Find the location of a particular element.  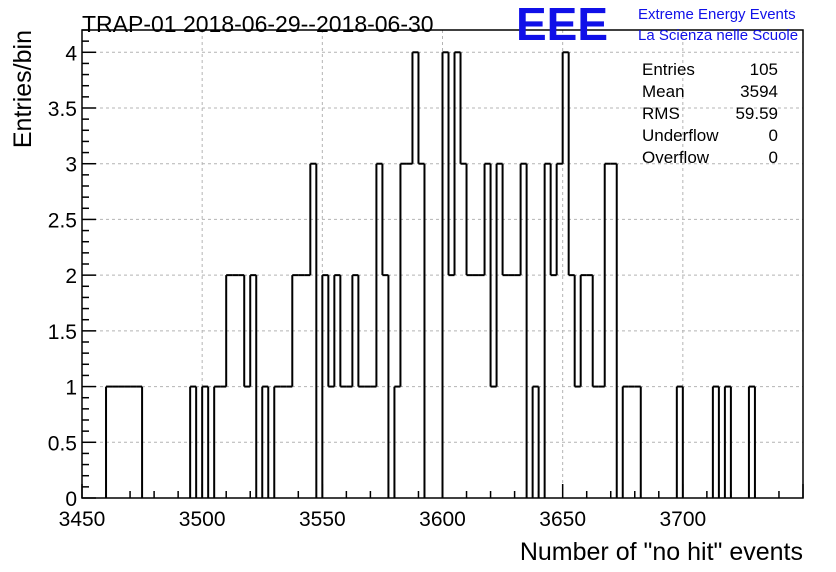

y-tick-label: 3.5 is located at coordinates (62, 109).